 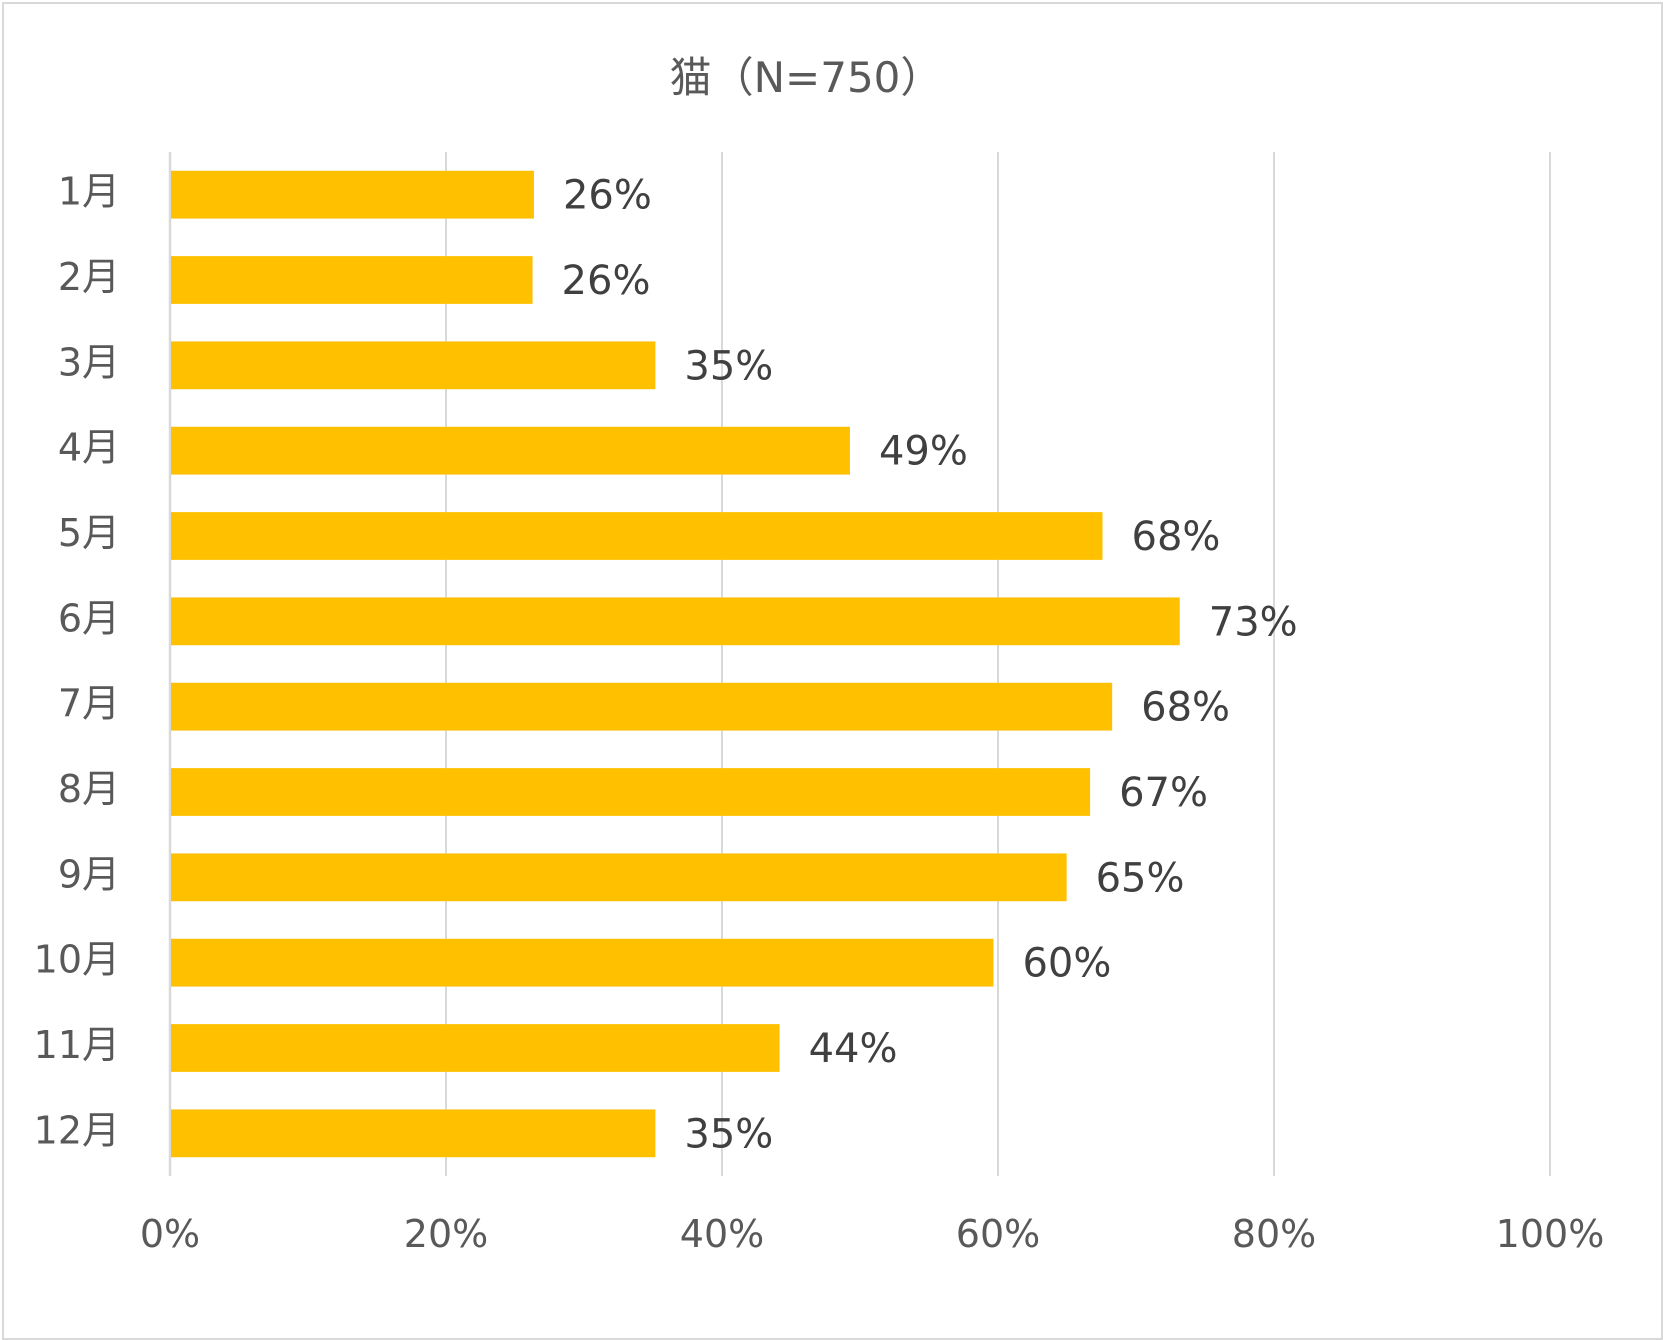 I want to click on category-label-9: 9月, so click(x=89, y=874).